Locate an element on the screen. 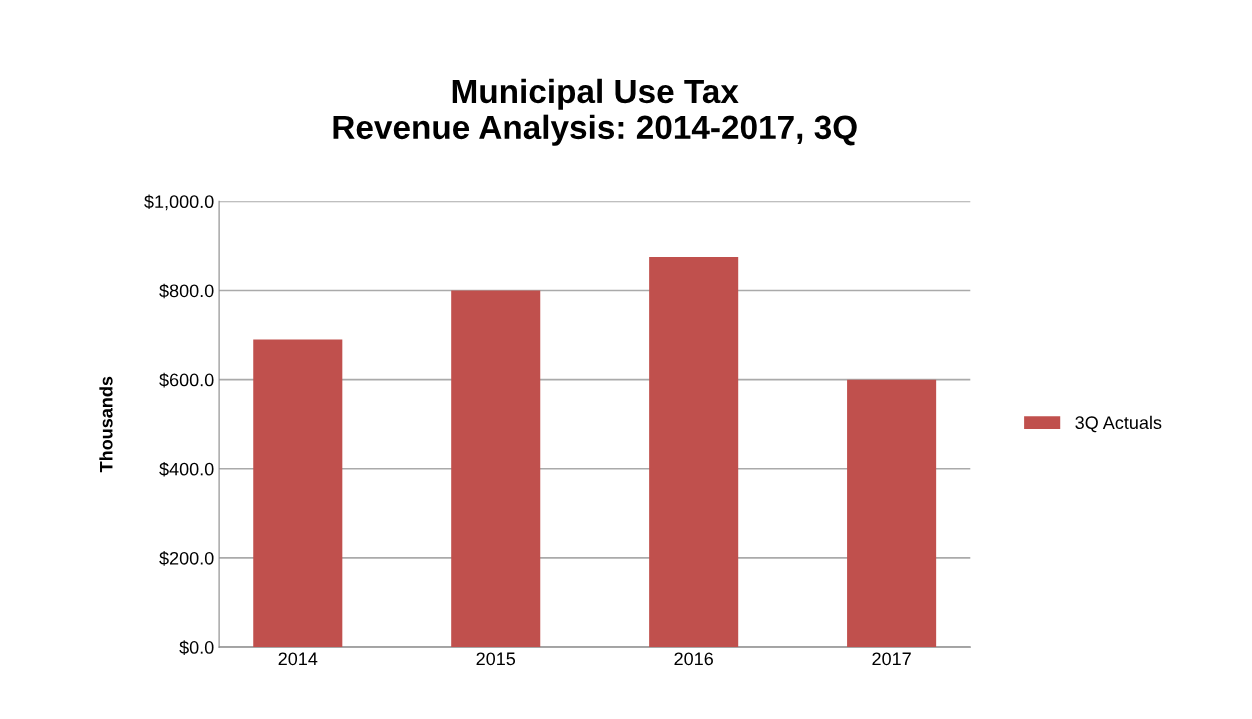 The image size is (1252, 719). x-tick-label: 2014 is located at coordinates (298, 659).